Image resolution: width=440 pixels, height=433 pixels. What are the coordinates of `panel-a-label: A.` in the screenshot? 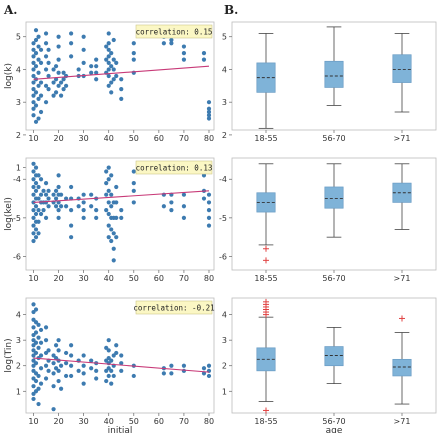 It's located at (10, 10).